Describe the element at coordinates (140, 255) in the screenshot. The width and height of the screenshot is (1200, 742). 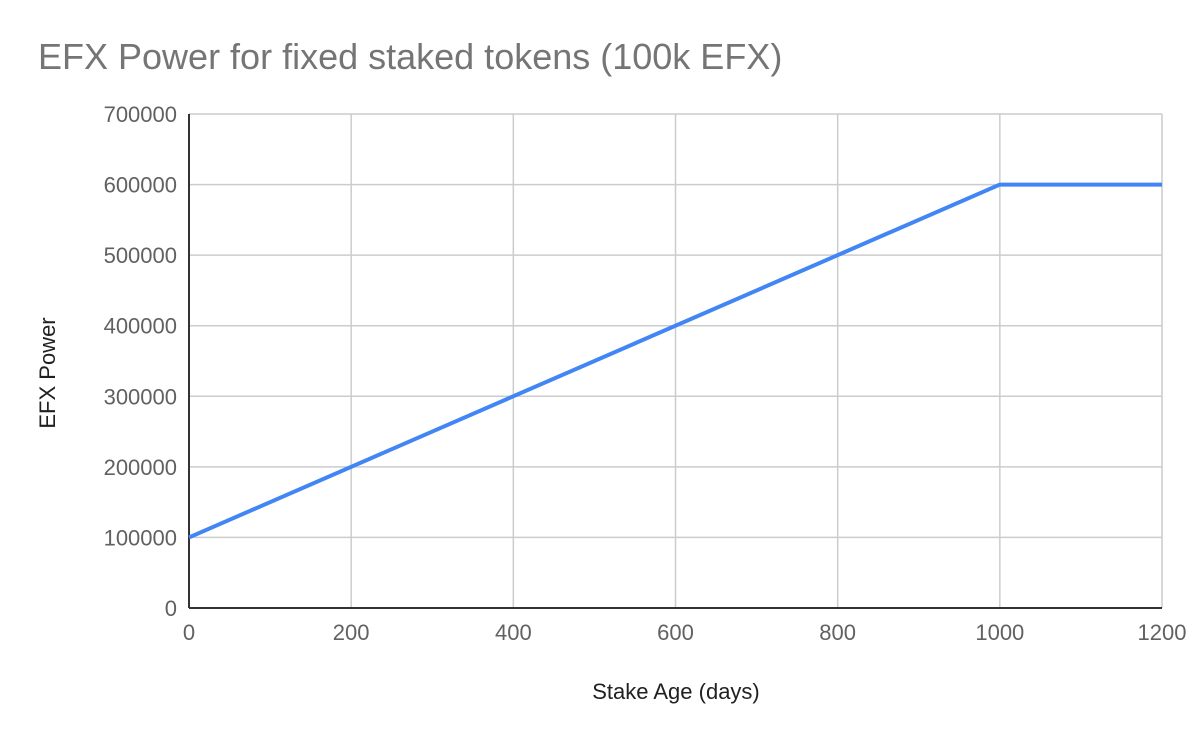
I see `y-tick-label-5: 500000` at that location.